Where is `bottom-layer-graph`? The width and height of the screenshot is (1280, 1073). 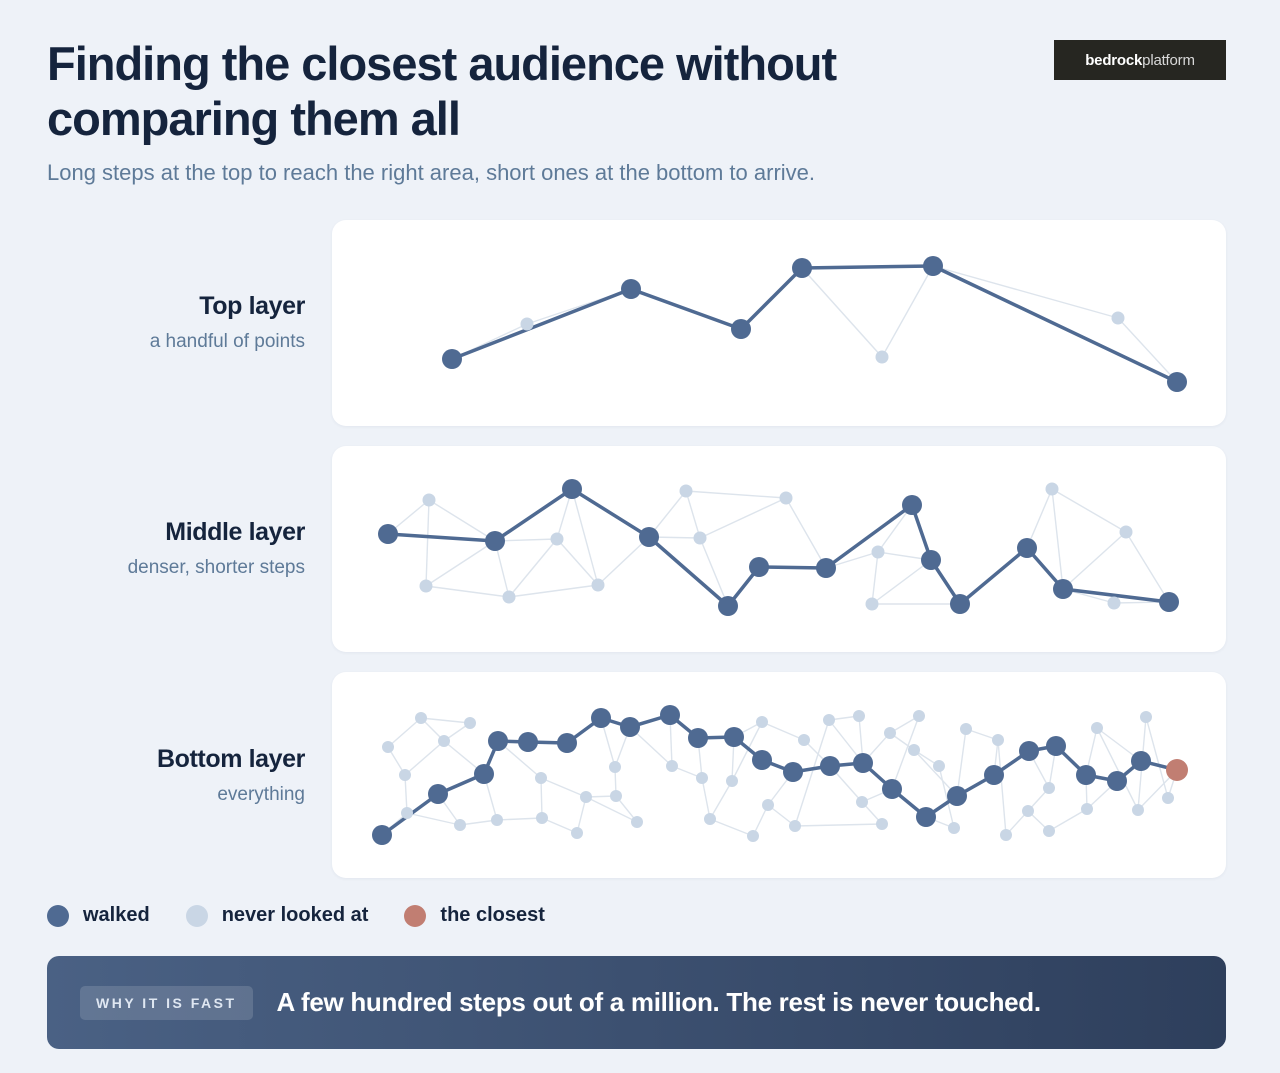
bottom-layer-graph is located at coordinates (780, 775).